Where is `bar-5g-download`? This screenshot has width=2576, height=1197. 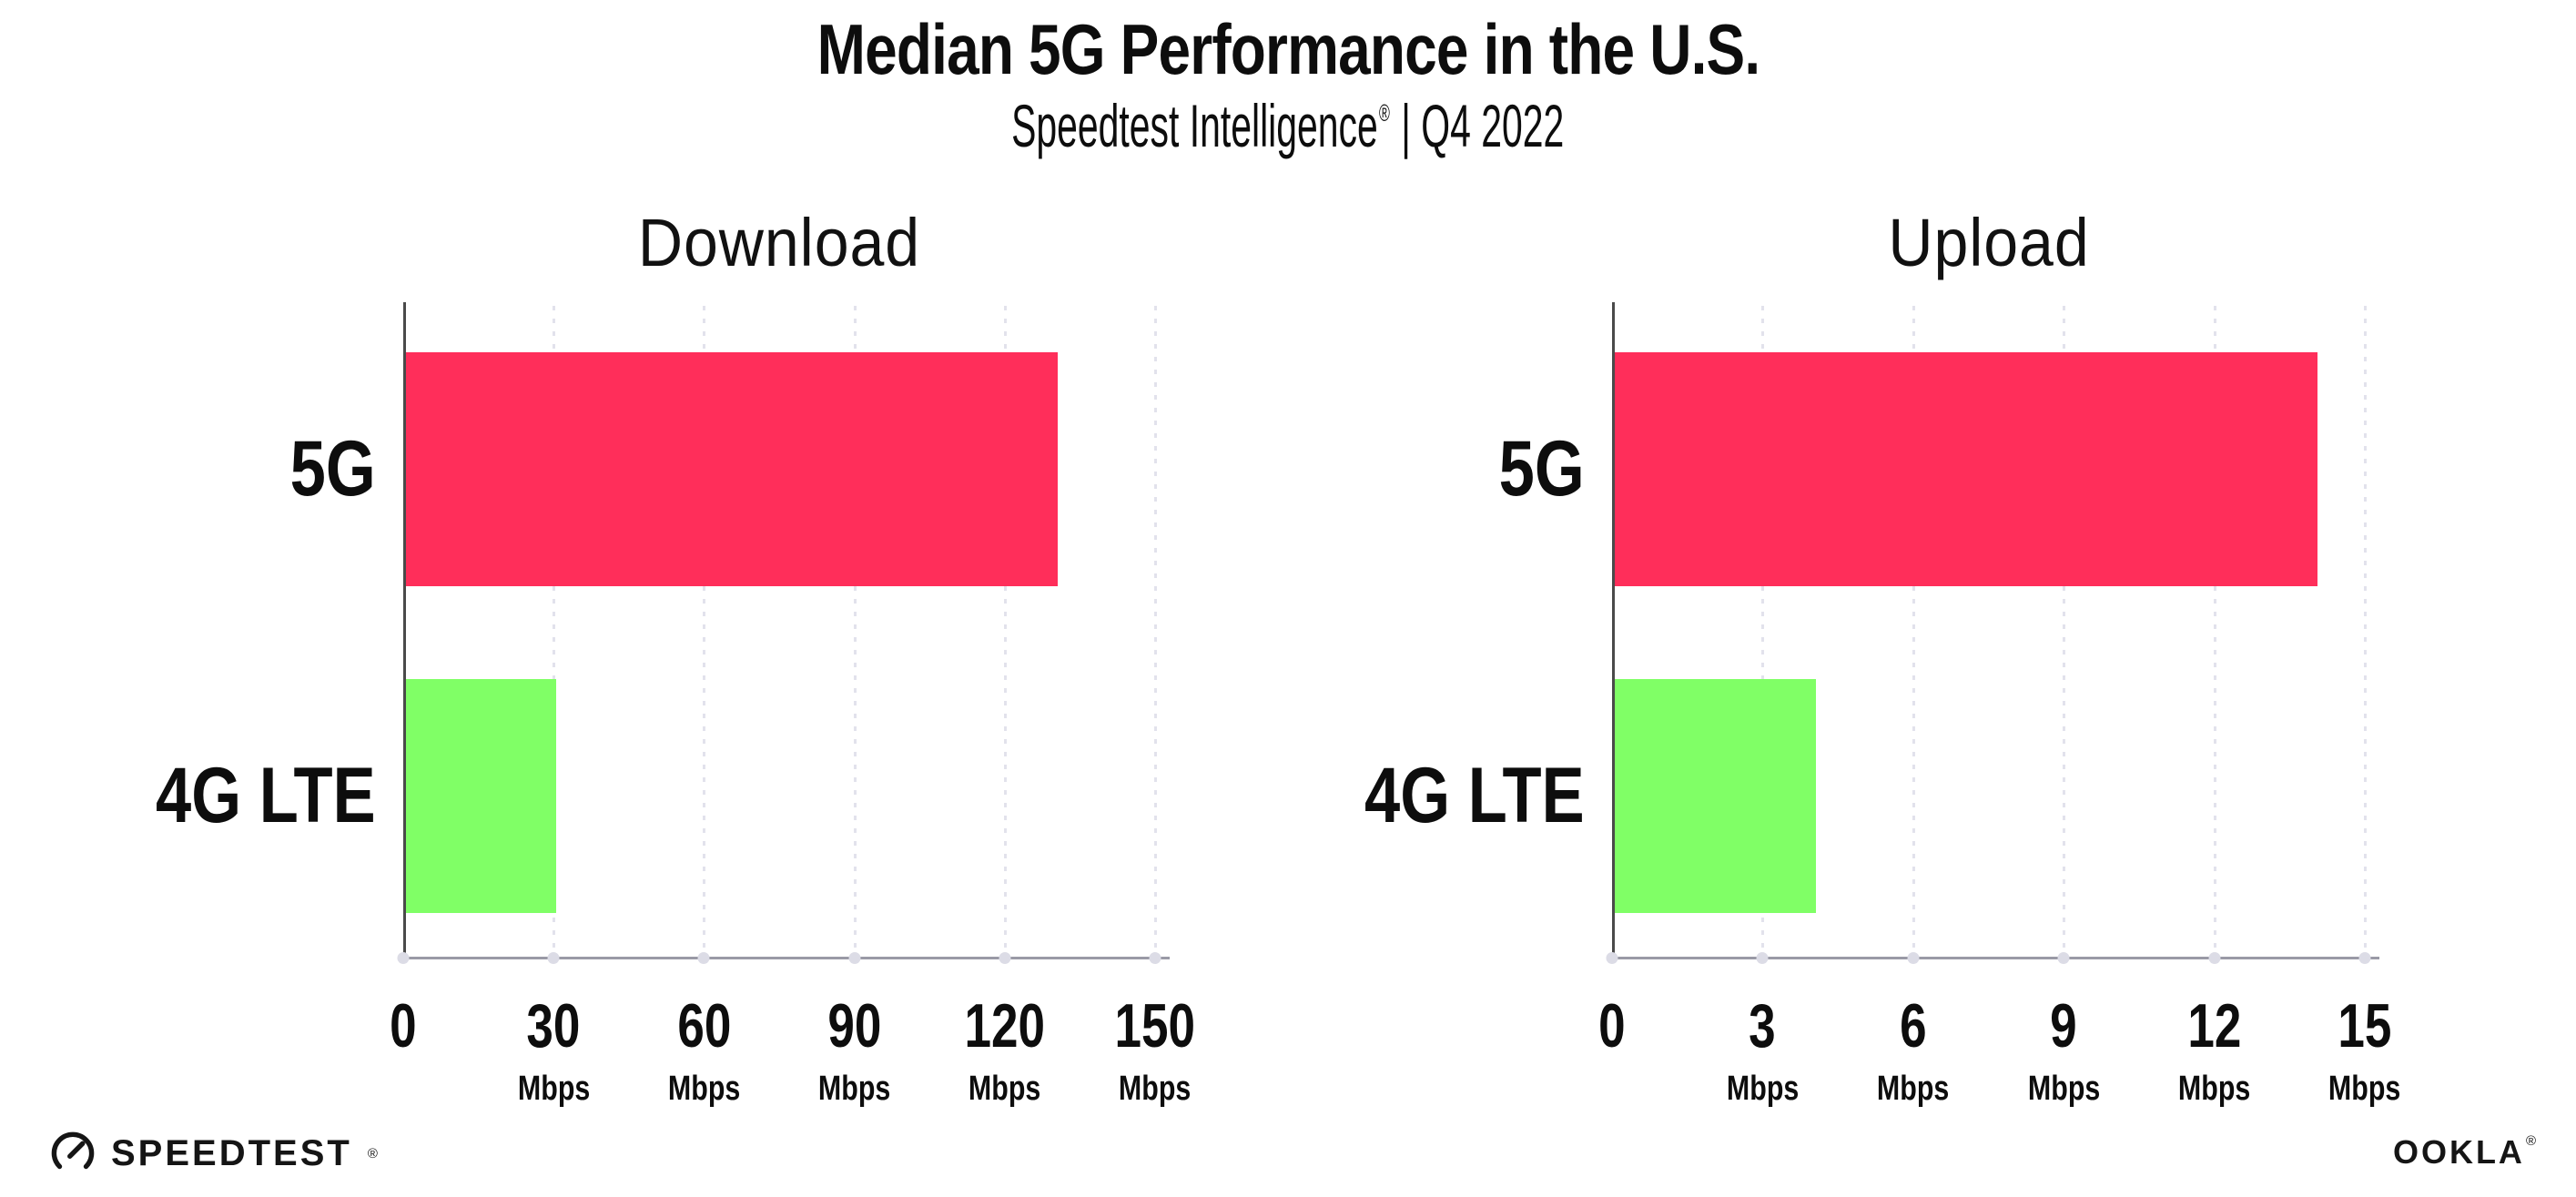
bar-5g-download is located at coordinates (732, 469).